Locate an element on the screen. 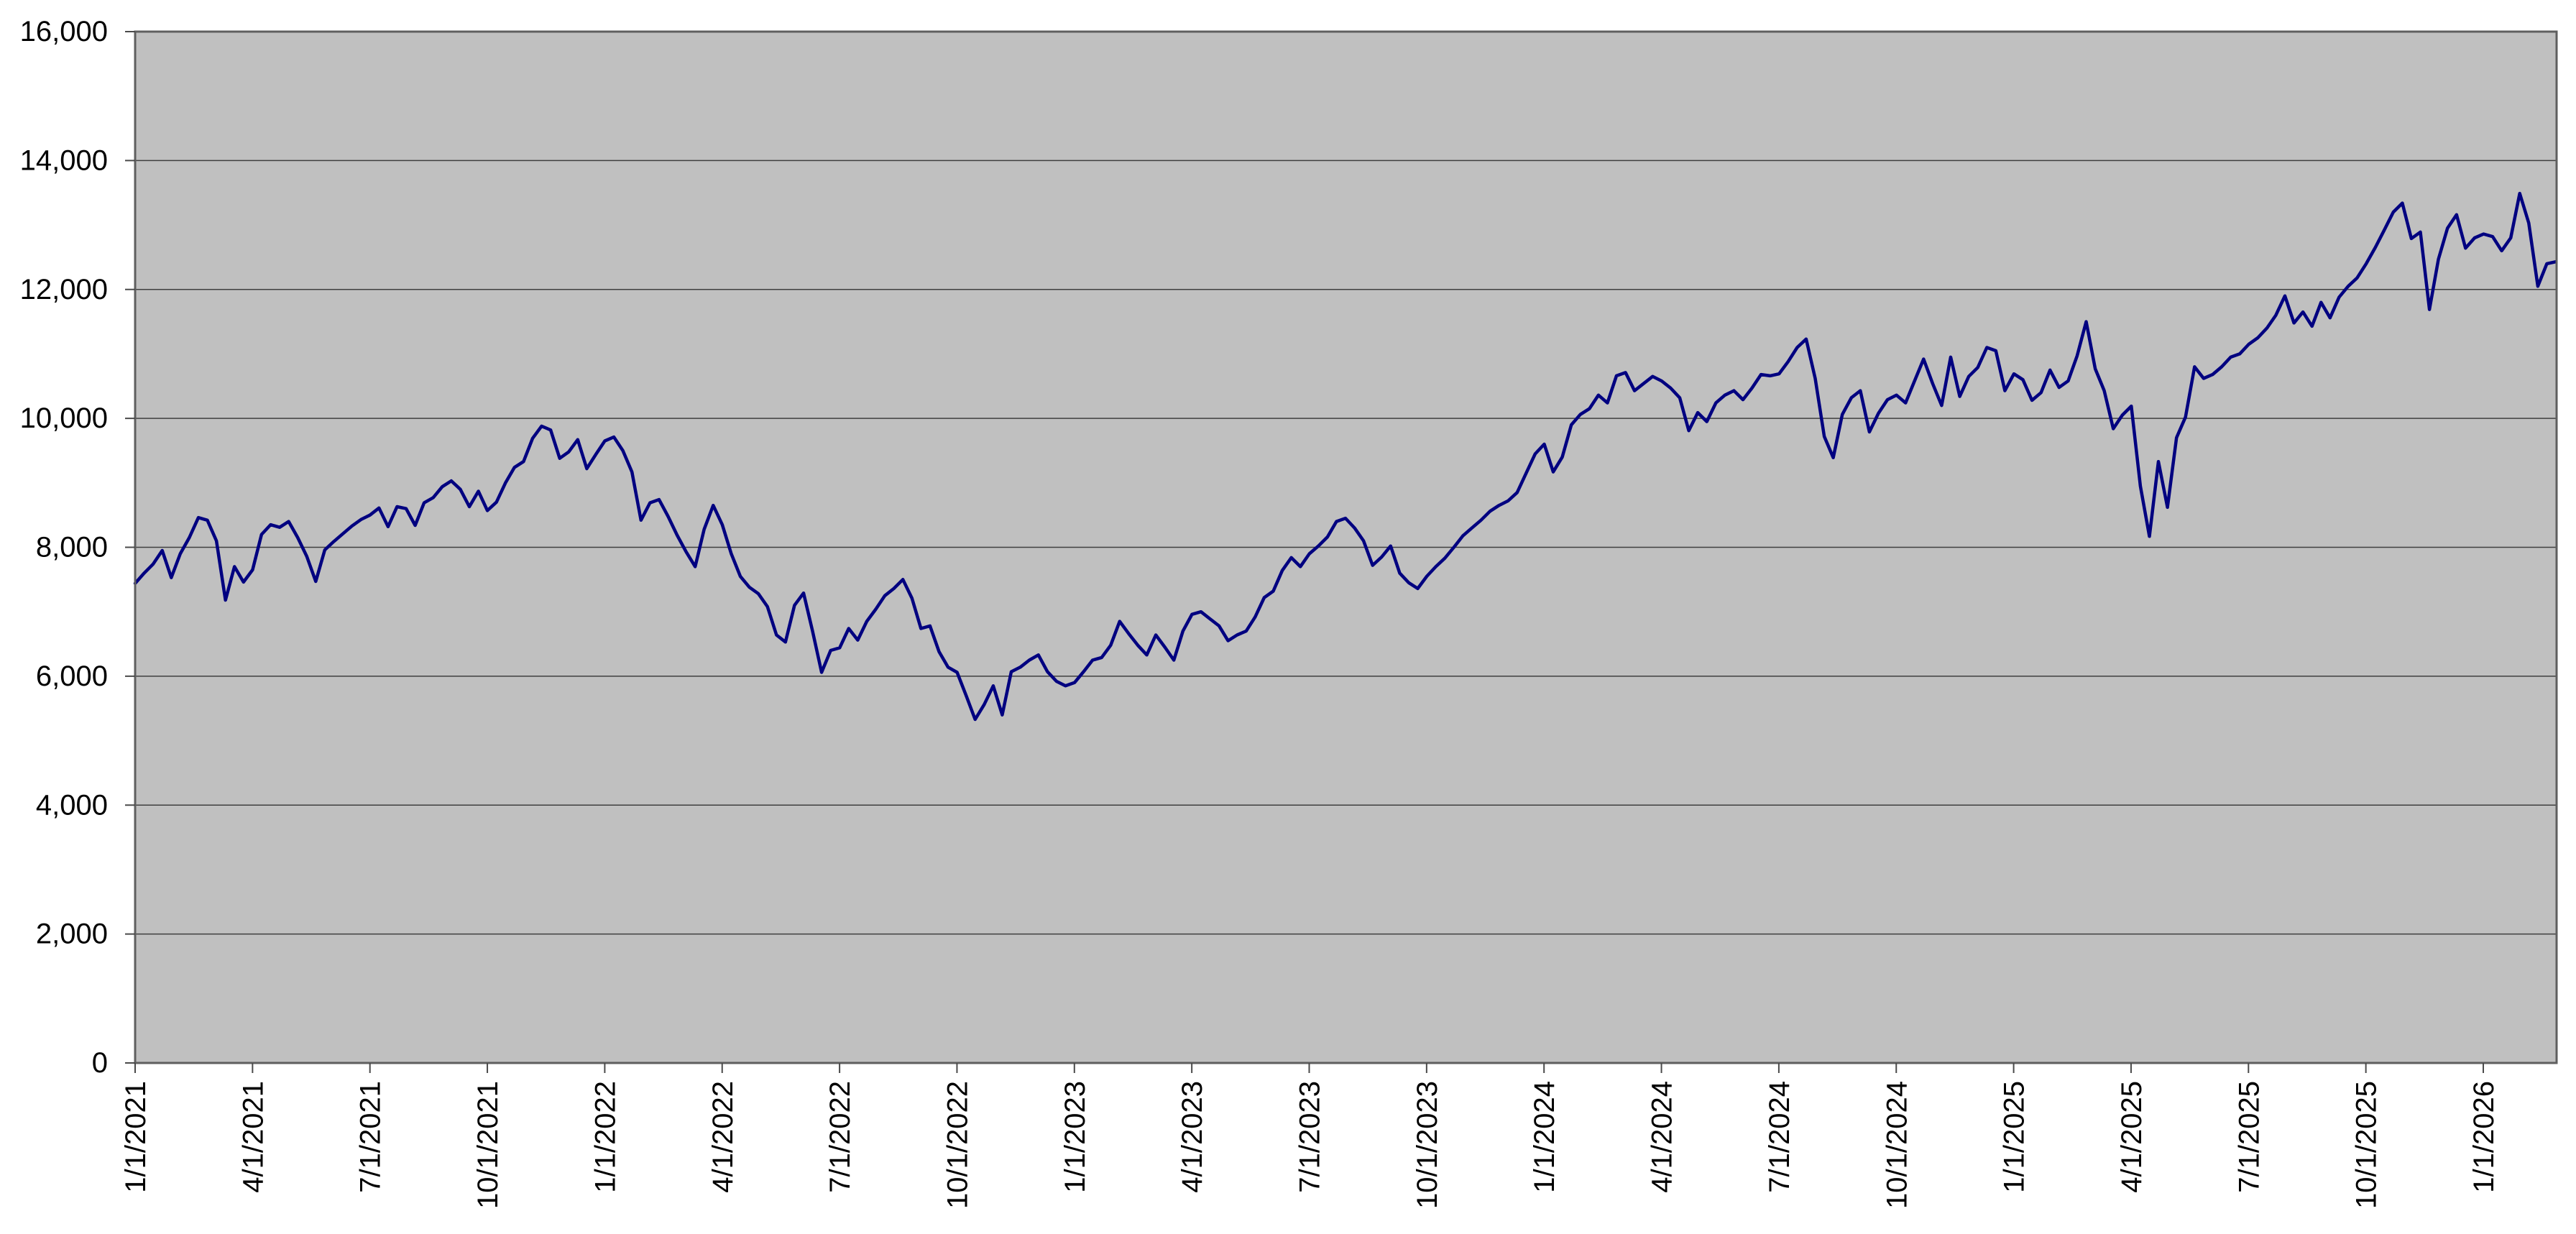 This screenshot has height=1234, width=2576. x-axis-label: 10/1/2024 is located at coordinates (1897, 1145).